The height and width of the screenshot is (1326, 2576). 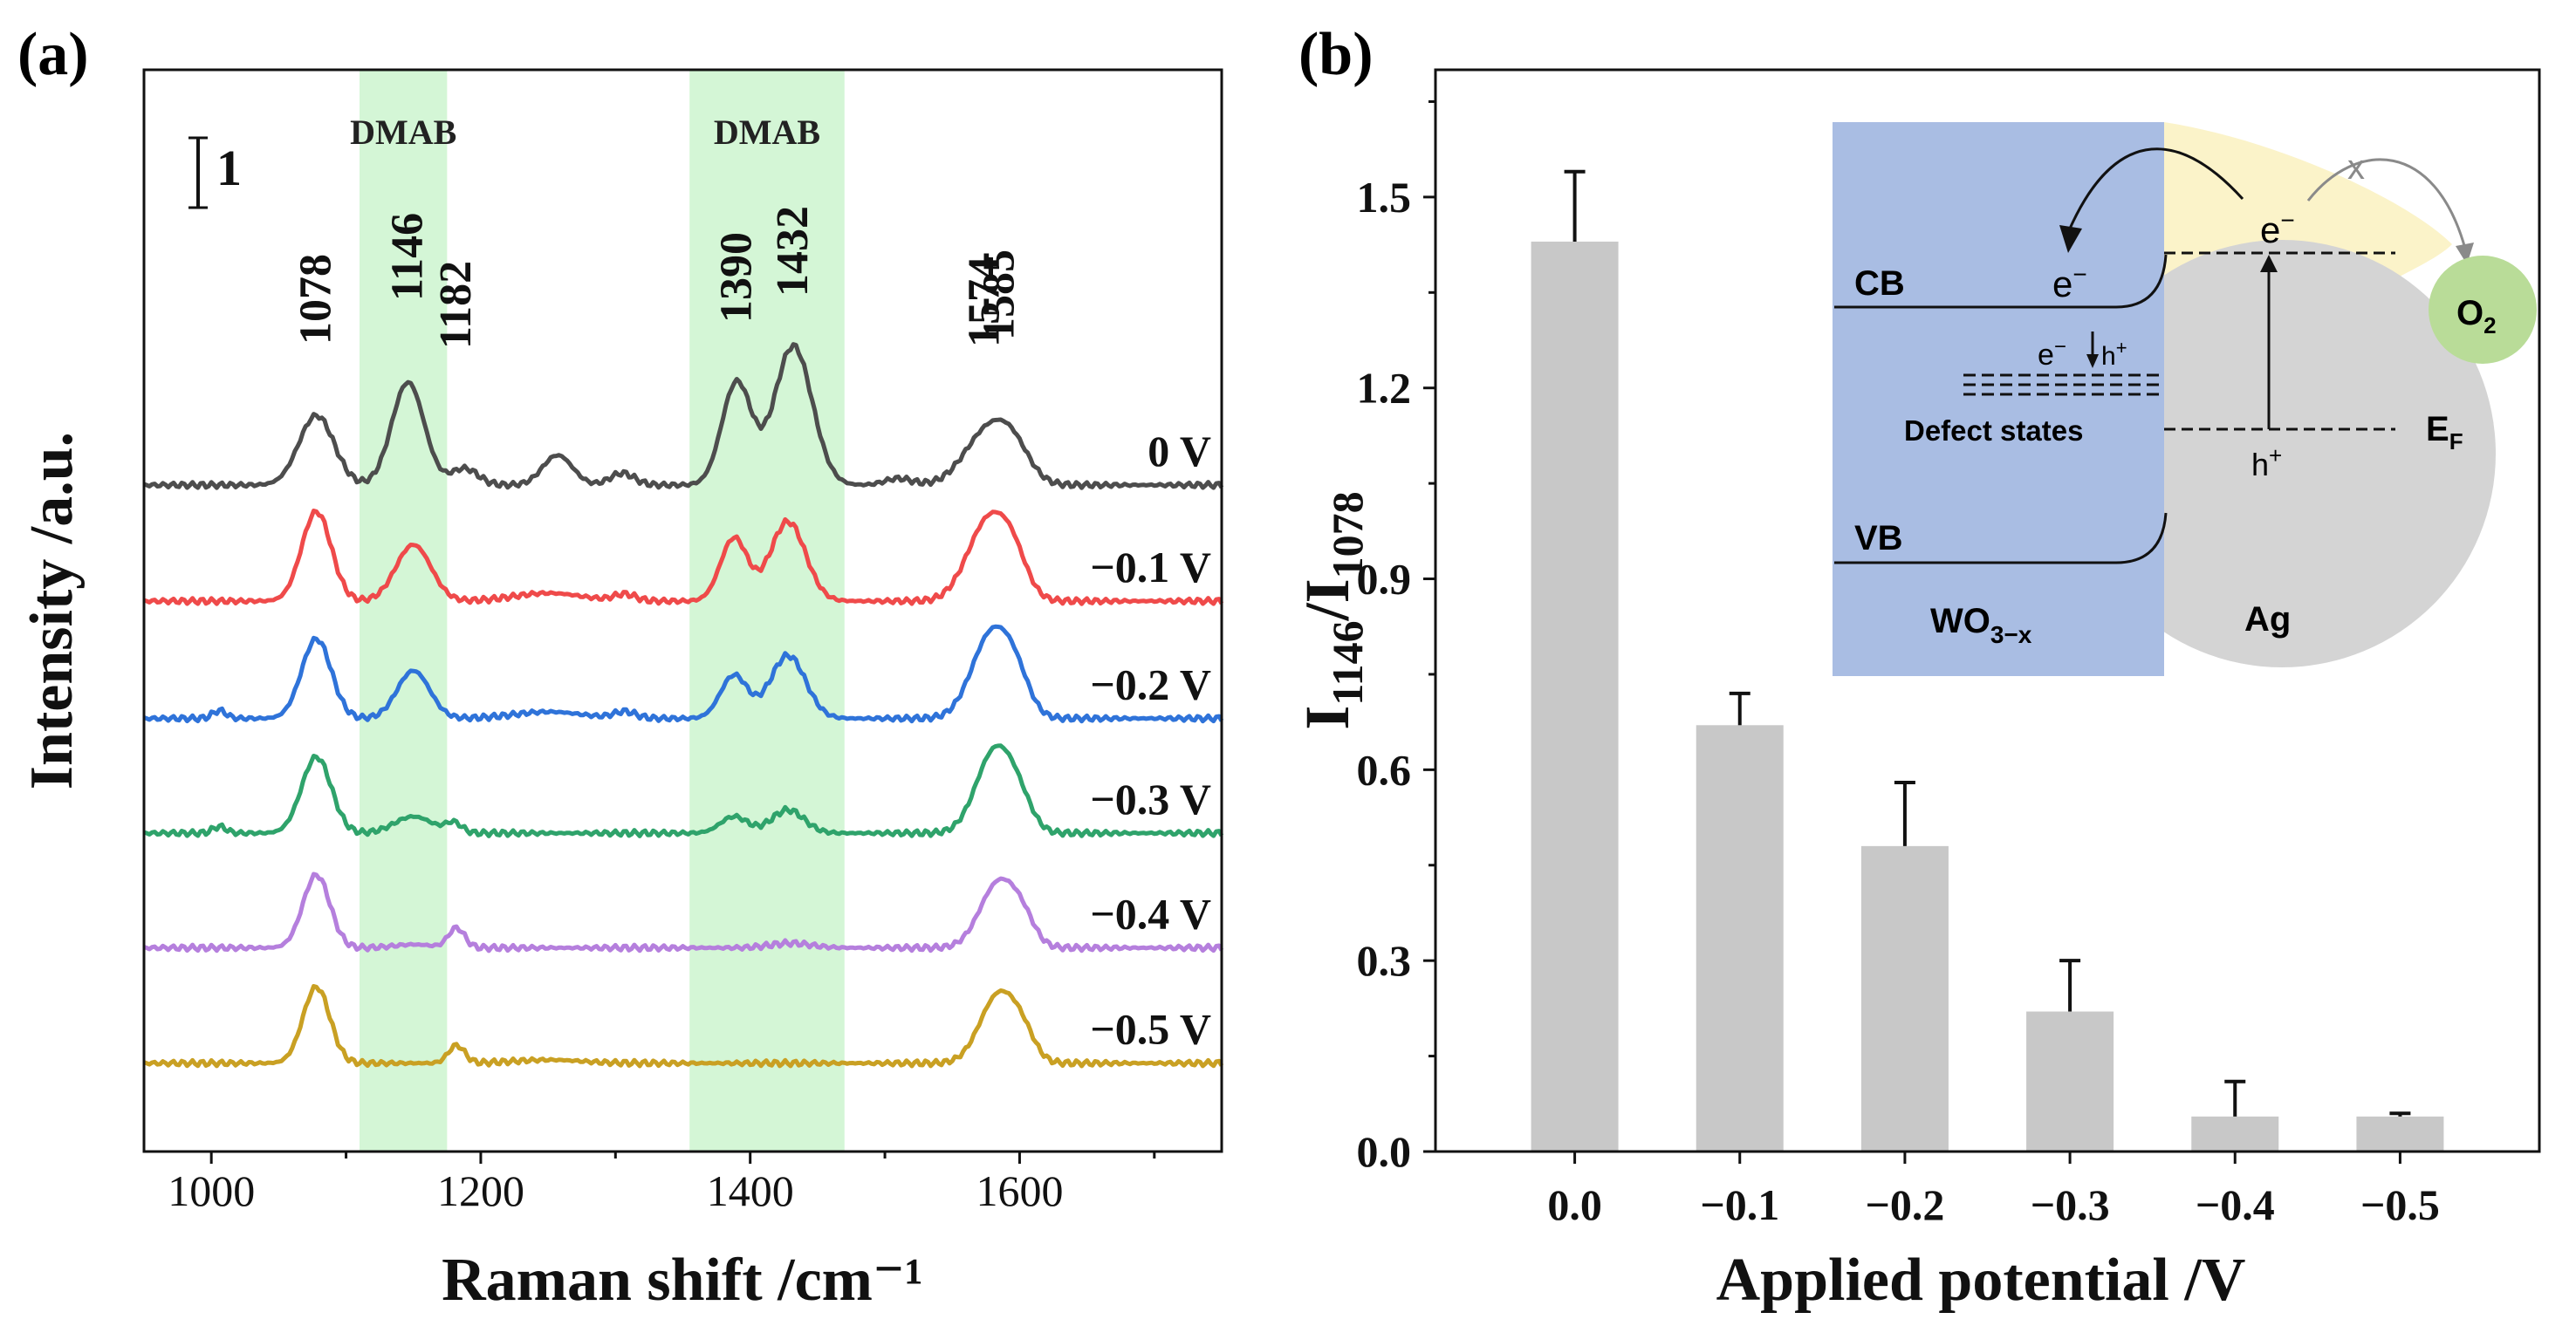 What do you see at coordinates (1151, 799) in the screenshot?
I see `series-label: −0.3 V` at bounding box center [1151, 799].